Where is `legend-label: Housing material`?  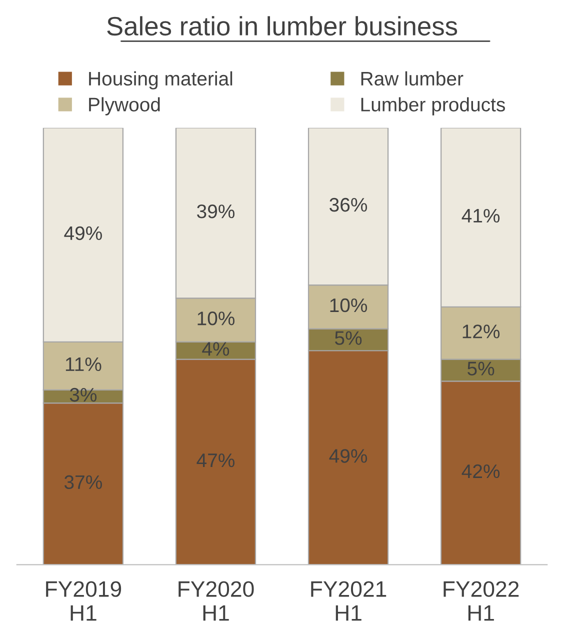 legend-label: Housing material is located at coordinates (160, 80).